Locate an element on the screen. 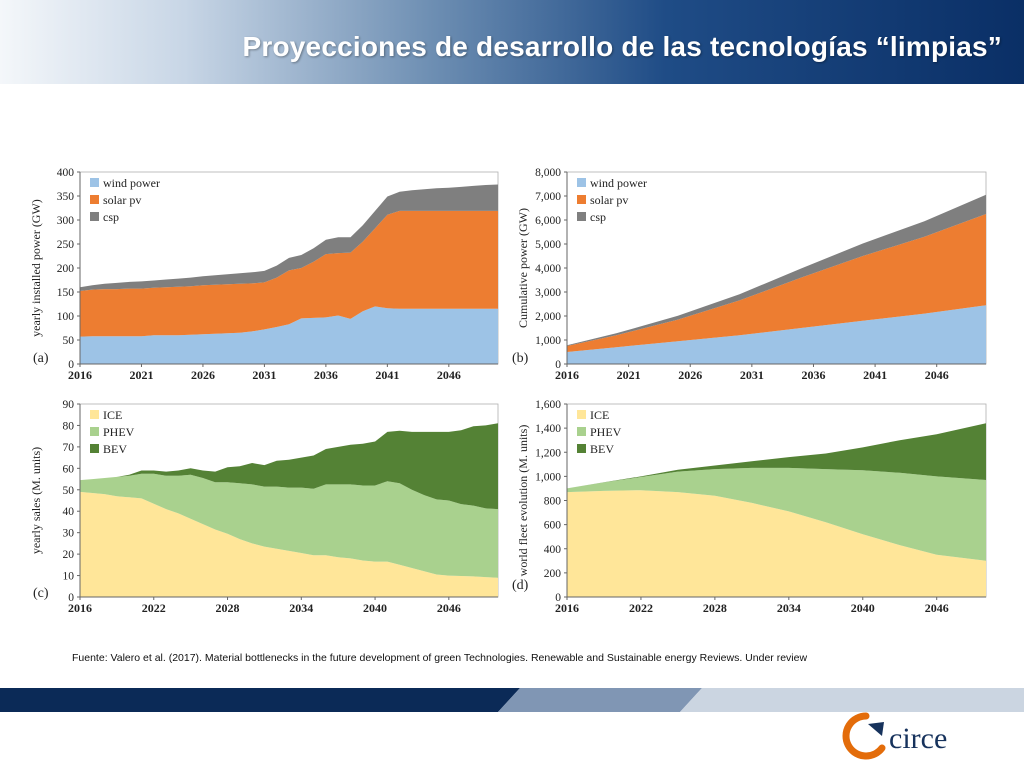  y-tick-label: 7,000 is located at coordinates (548, 197).